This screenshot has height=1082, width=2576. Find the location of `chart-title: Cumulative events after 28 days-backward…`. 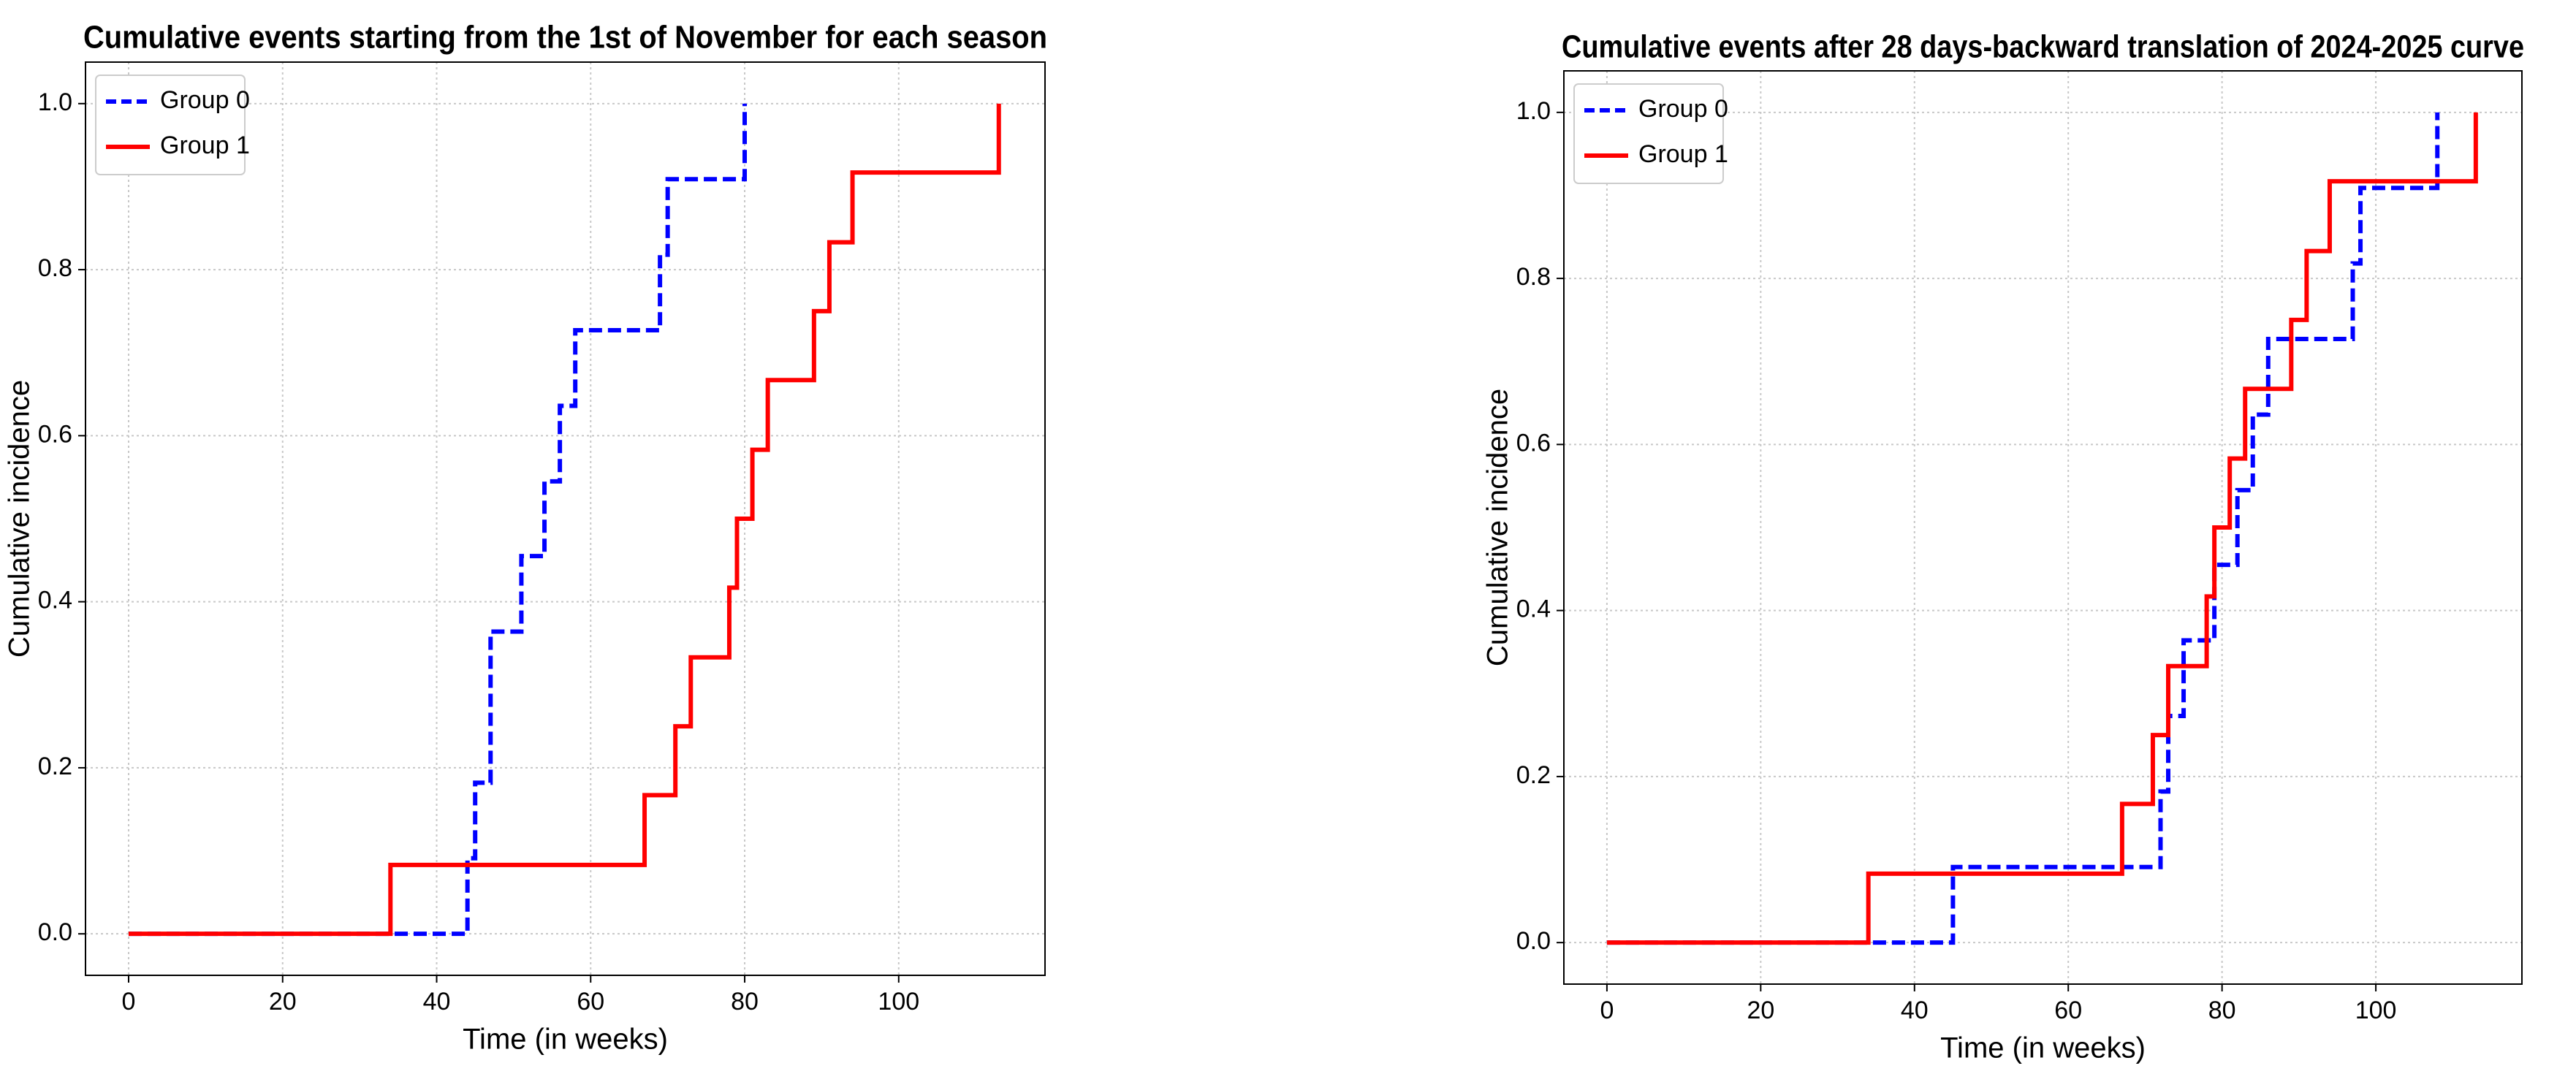

chart-title: Cumulative events after 28 days-backward… is located at coordinates (2043, 47).